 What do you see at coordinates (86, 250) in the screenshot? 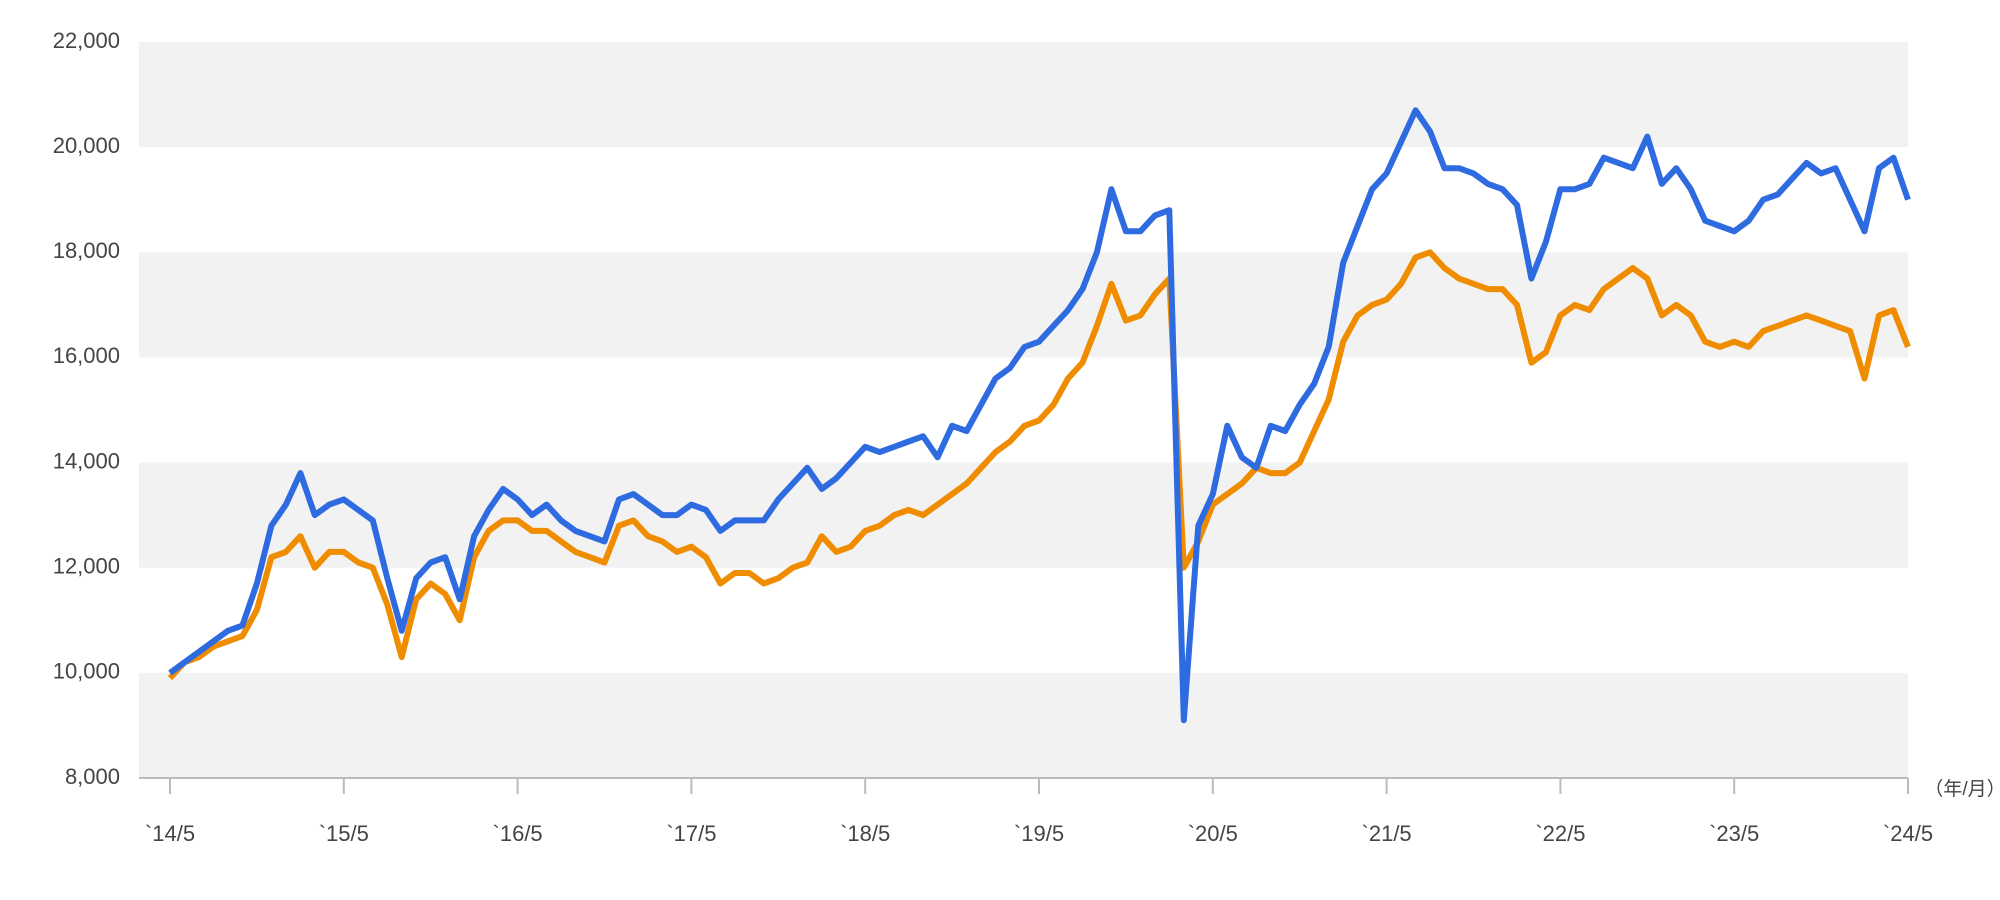
I see `y-tick-label: 18,000` at bounding box center [86, 250].